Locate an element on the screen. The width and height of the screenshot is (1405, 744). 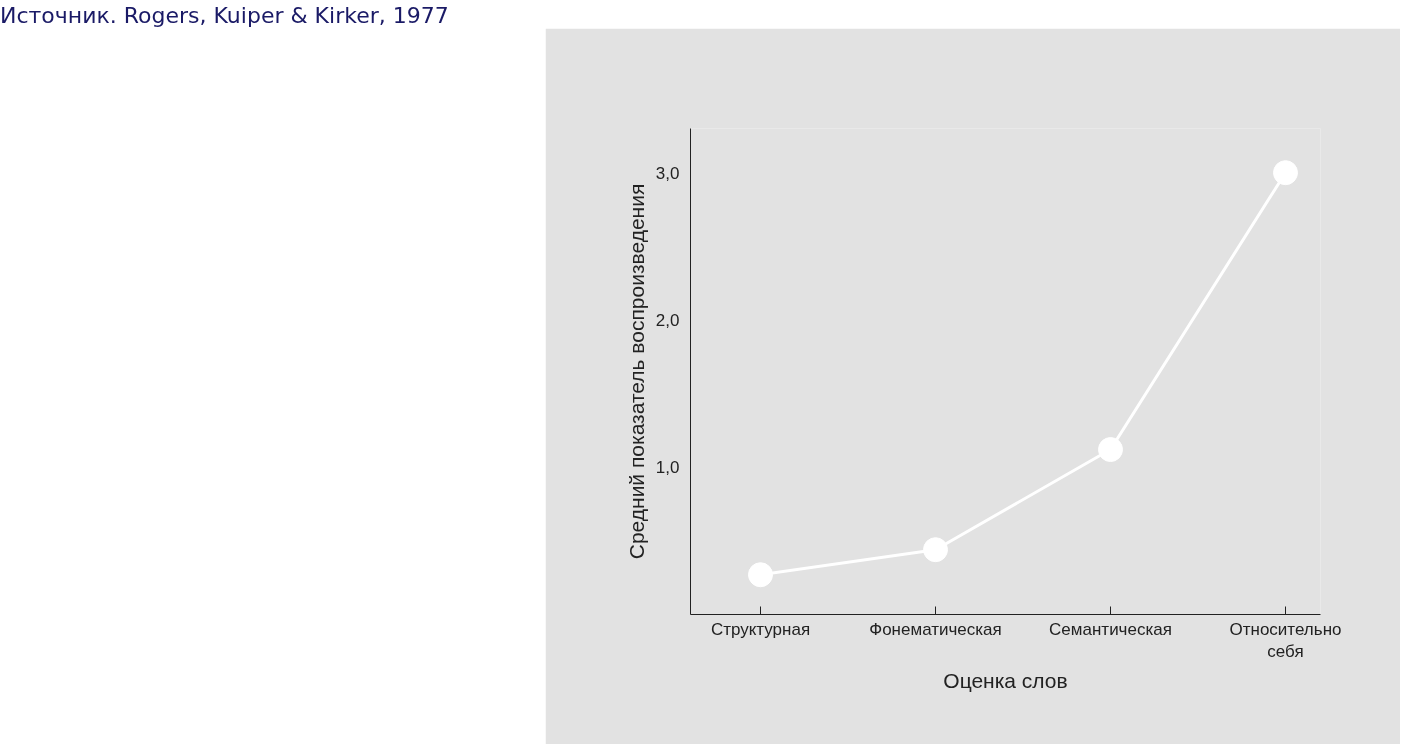
x-tick-label: Фонематическая is located at coordinates (935, 629).